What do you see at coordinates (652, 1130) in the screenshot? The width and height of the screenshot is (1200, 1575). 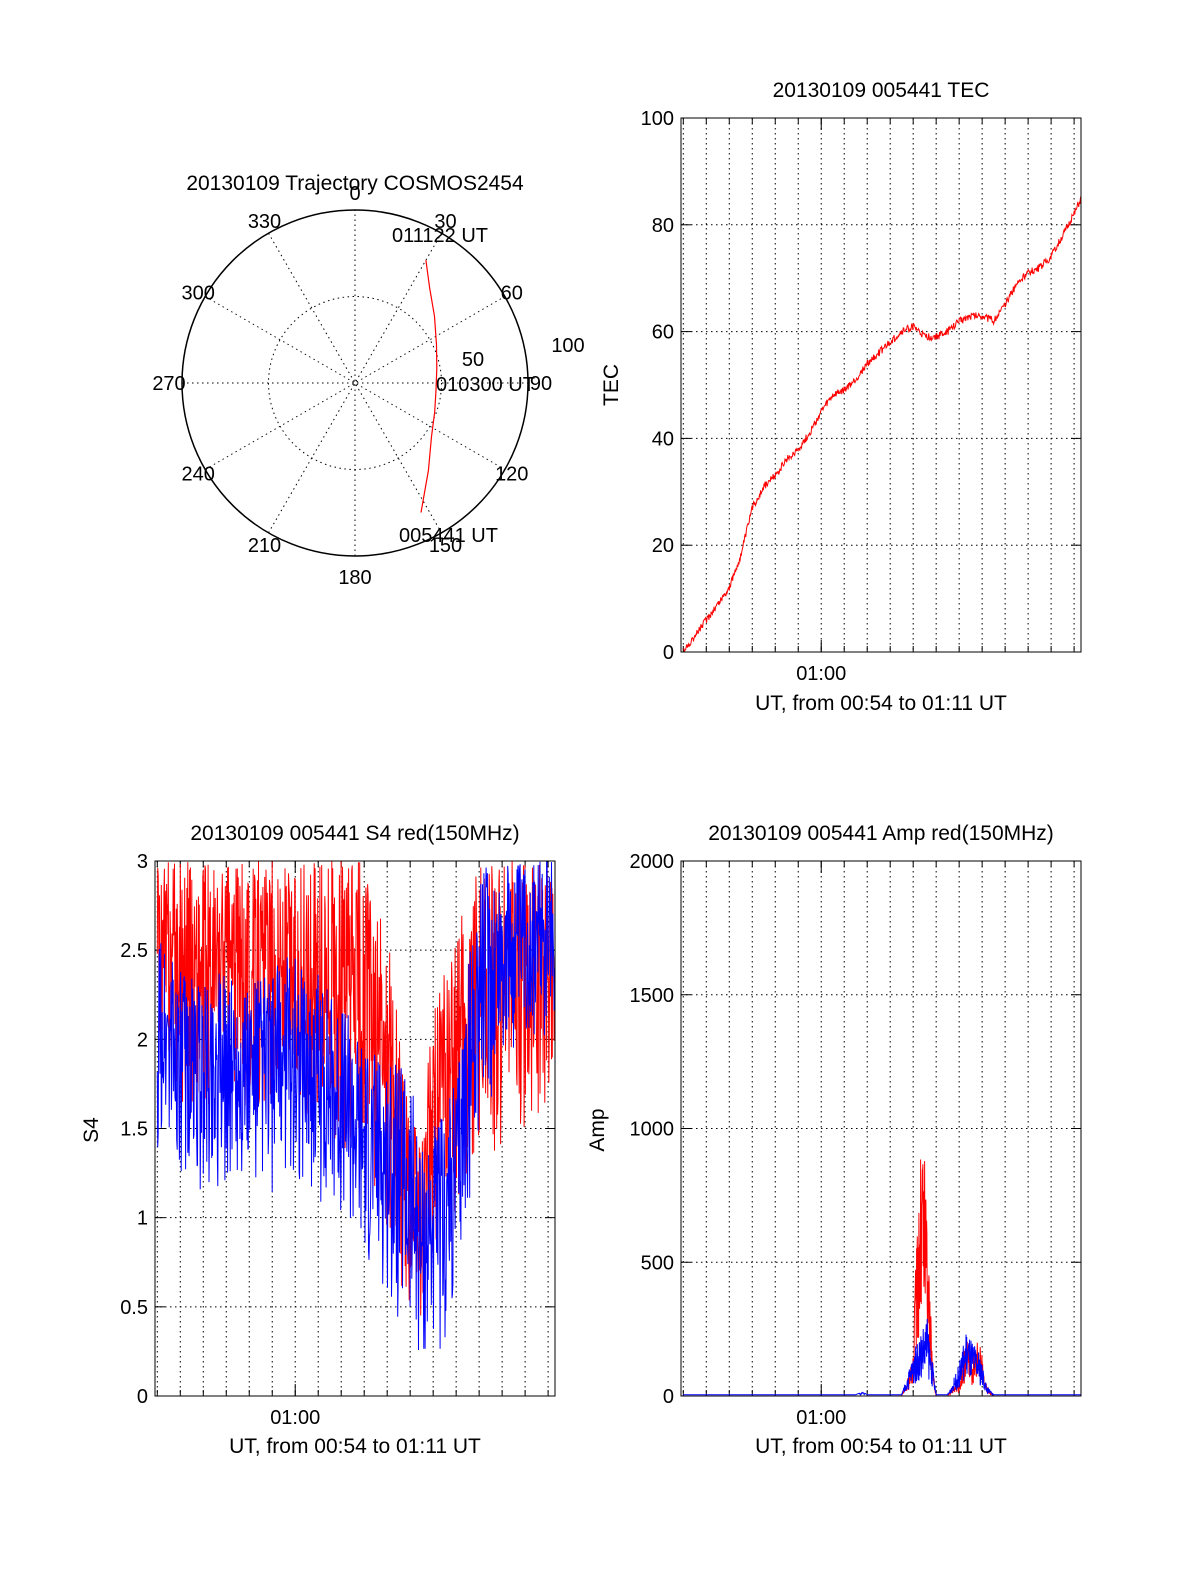 I see `y-tick-label: 1000` at bounding box center [652, 1130].